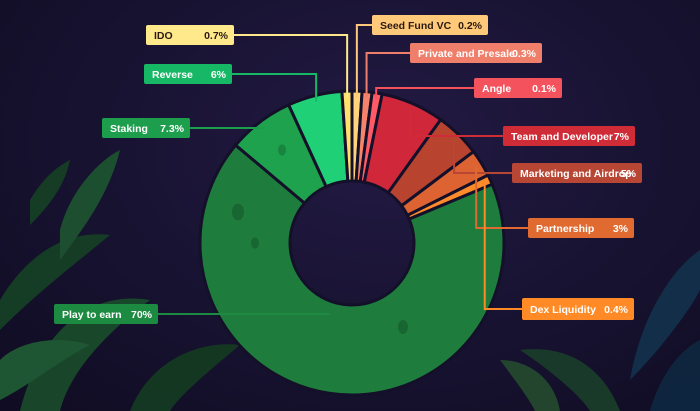 This screenshot has width=700, height=411. What do you see at coordinates (216, 36) in the screenshot?
I see `callout-value: 0.7%` at bounding box center [216, 36].